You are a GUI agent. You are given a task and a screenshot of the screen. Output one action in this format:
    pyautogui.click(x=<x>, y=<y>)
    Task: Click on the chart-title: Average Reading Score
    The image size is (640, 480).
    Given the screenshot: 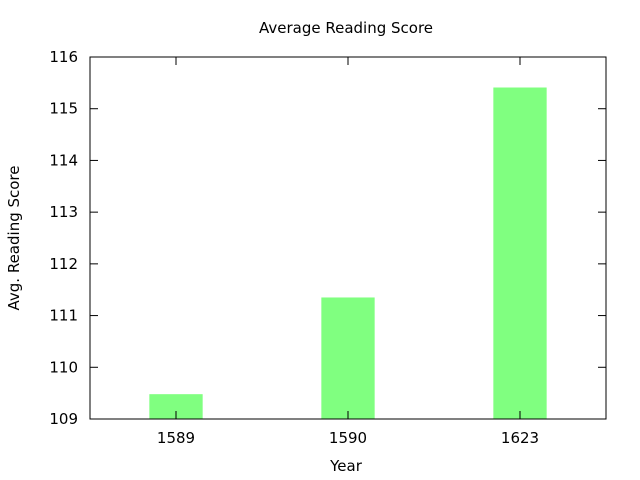 What is the action you would take?
    pyautogui.click(x=346, y=28)
    